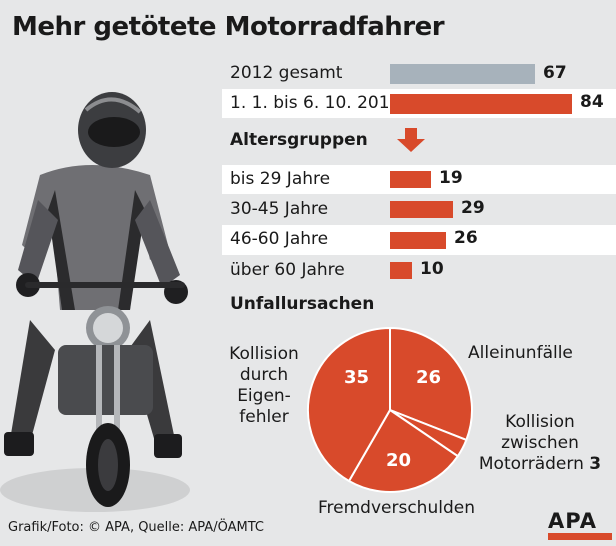  What do you see at coordinates (595, 464) in the screenshot?
I see `pie-value-zwischen: 3` at bounding box center [595, 464].